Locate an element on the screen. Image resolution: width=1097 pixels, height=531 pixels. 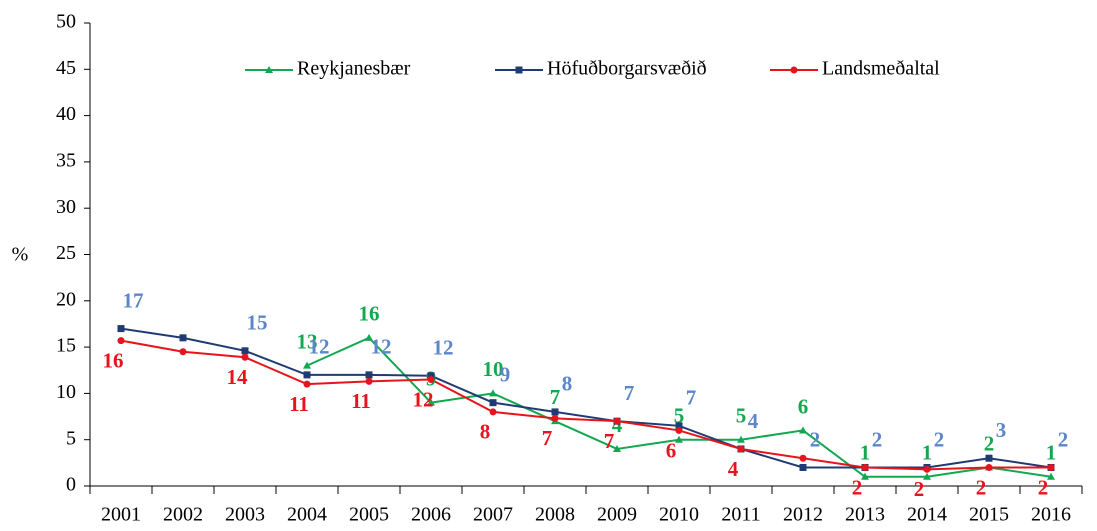
data-label: 10 is located at coordinates (493, 369).